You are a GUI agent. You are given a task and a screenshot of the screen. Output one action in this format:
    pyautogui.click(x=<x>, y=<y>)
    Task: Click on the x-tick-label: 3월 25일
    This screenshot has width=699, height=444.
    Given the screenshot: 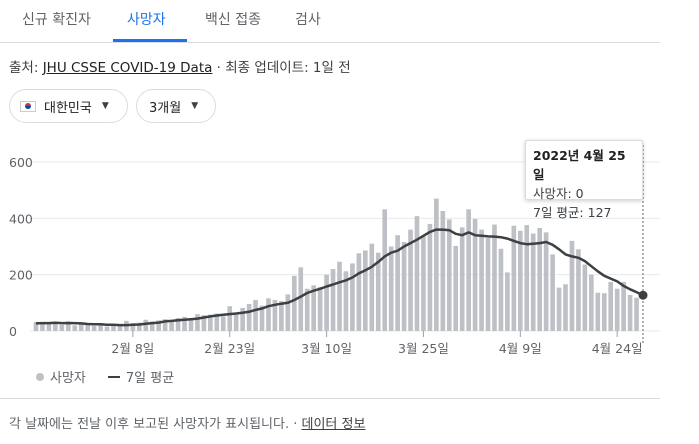 What is the action you would take?
    pyautogui.click(x=423, y=348)
    